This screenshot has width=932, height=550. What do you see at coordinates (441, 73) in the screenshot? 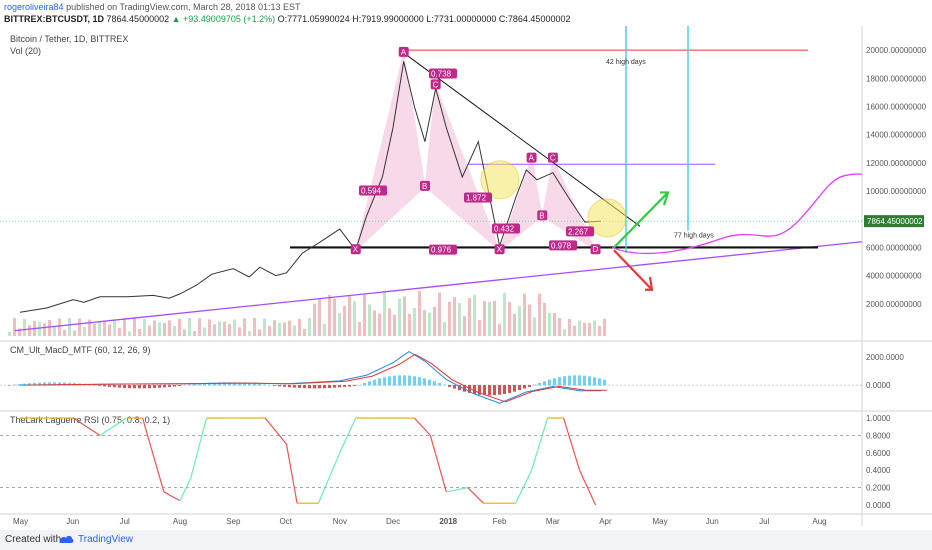
I see `ratio-label: 0.738` at bounding box center [441, 73].